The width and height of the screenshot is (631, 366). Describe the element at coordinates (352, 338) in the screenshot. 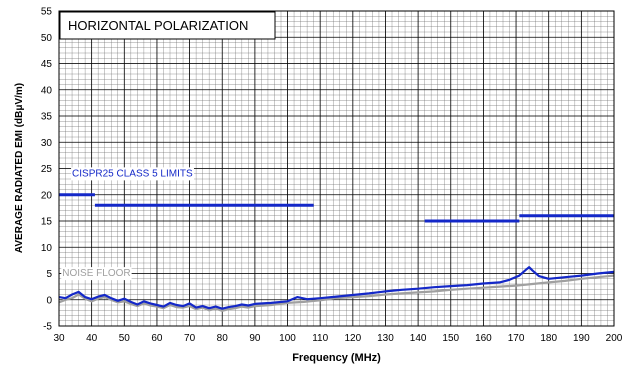

I see `x-tick-label: 120` at that location.